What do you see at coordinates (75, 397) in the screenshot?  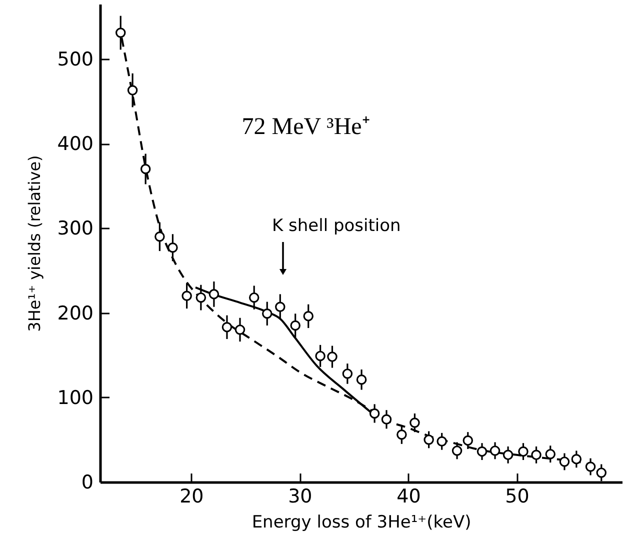 I see `y-tick-label: 100` at bounding box center [75, 397].